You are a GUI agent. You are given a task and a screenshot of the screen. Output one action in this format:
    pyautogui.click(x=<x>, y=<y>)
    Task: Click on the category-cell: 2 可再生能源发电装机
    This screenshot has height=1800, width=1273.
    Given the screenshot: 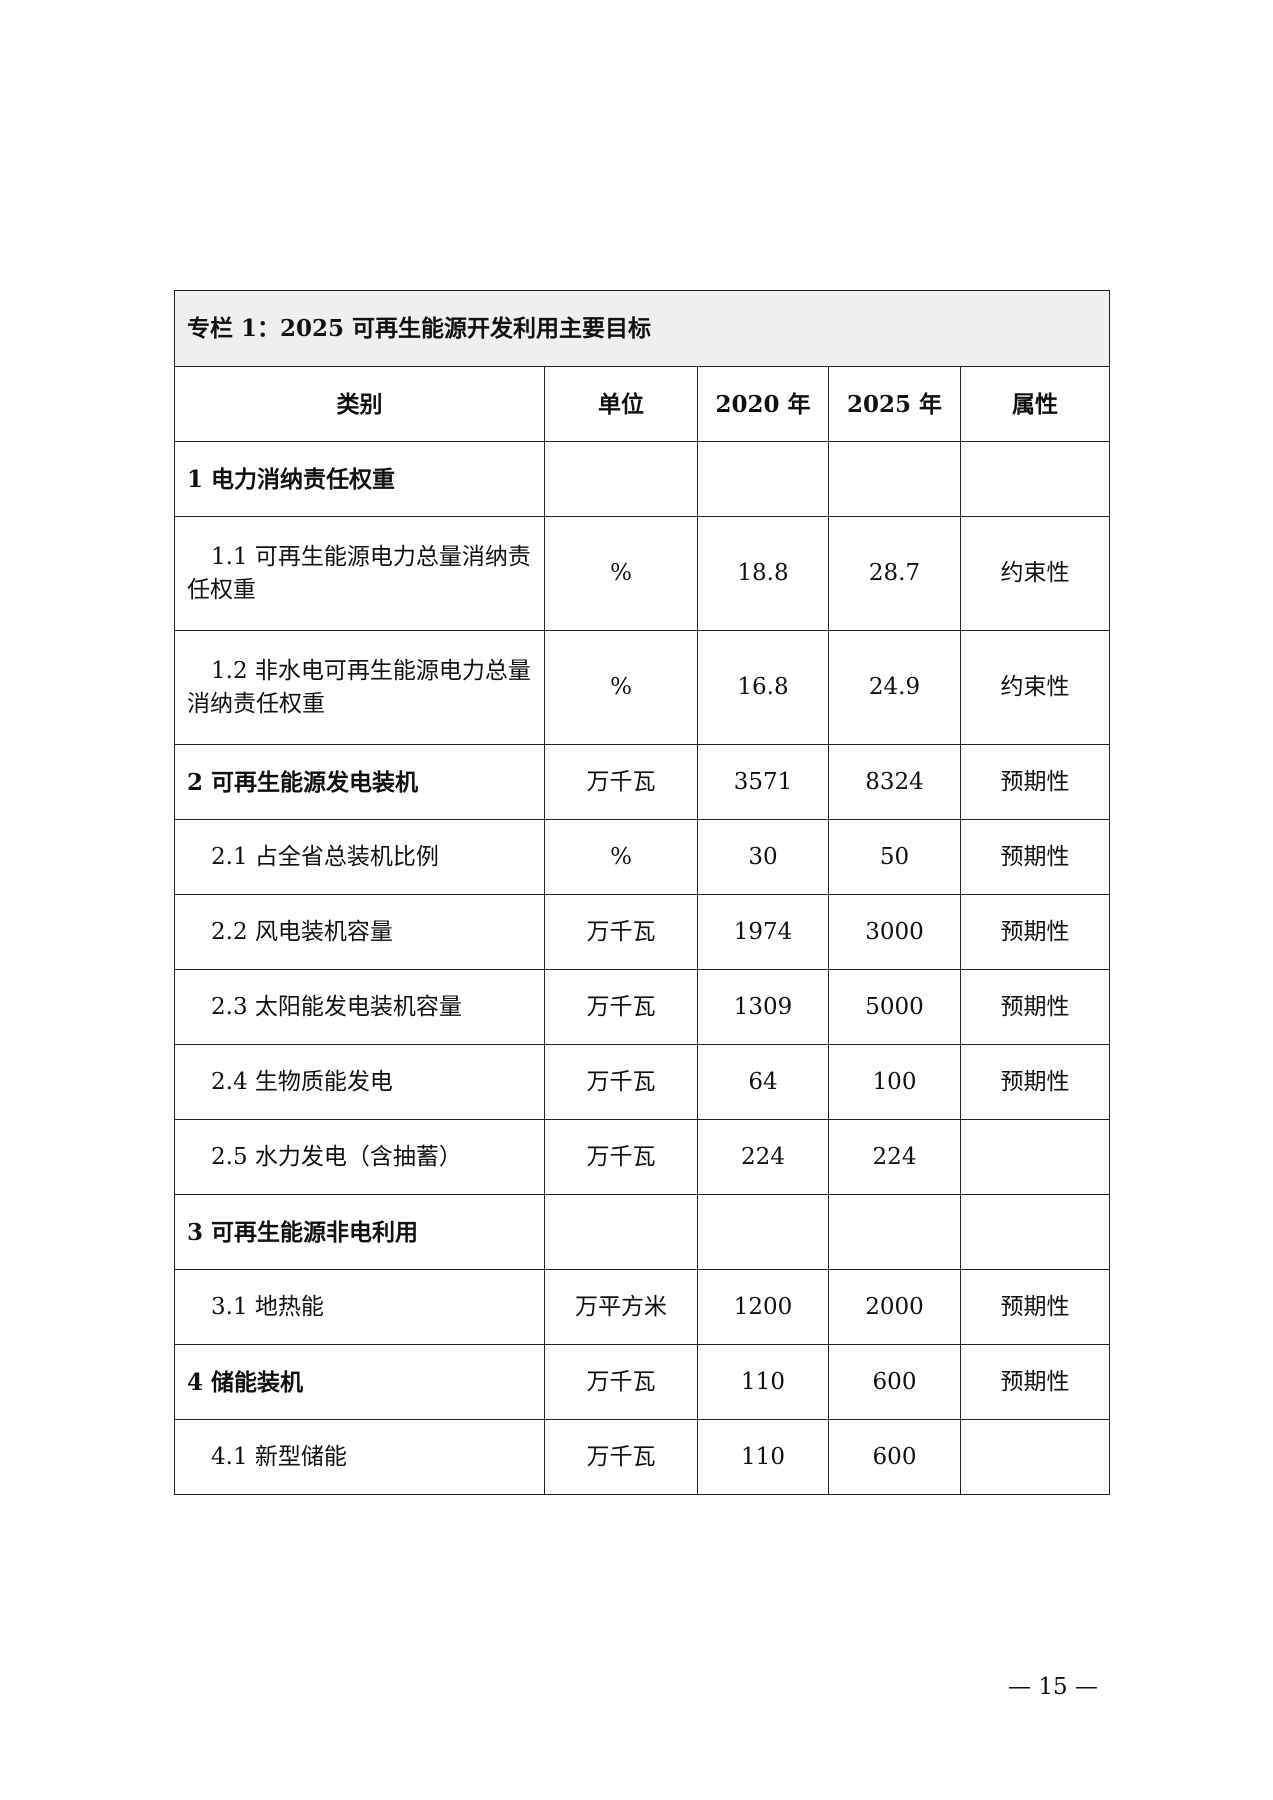 What is the action you would take?
    pyautogui.click(x=359, y=782)
    